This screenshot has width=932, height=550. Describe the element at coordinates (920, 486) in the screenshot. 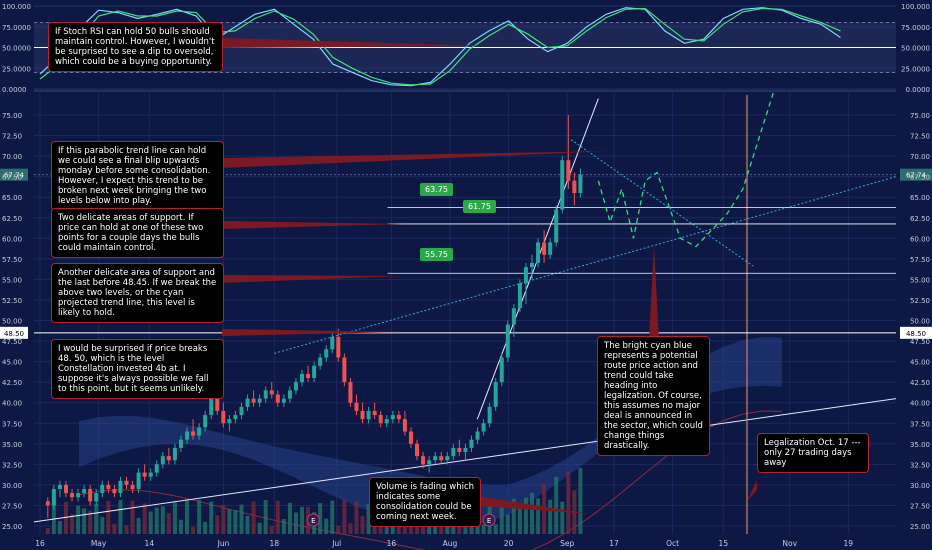

I see `price-tick-label: 30.00` at that location.